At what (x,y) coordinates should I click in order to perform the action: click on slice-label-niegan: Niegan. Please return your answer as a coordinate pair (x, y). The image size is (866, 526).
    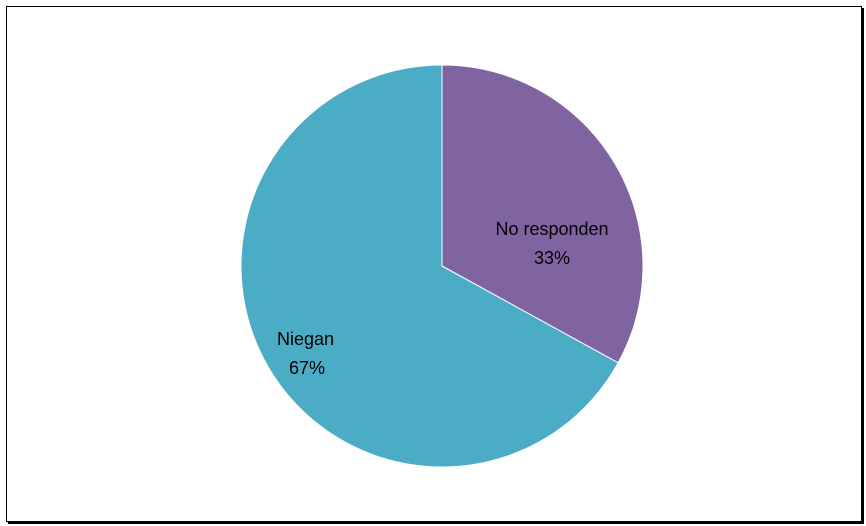
    Looking at the image, I should click on (305, 339).